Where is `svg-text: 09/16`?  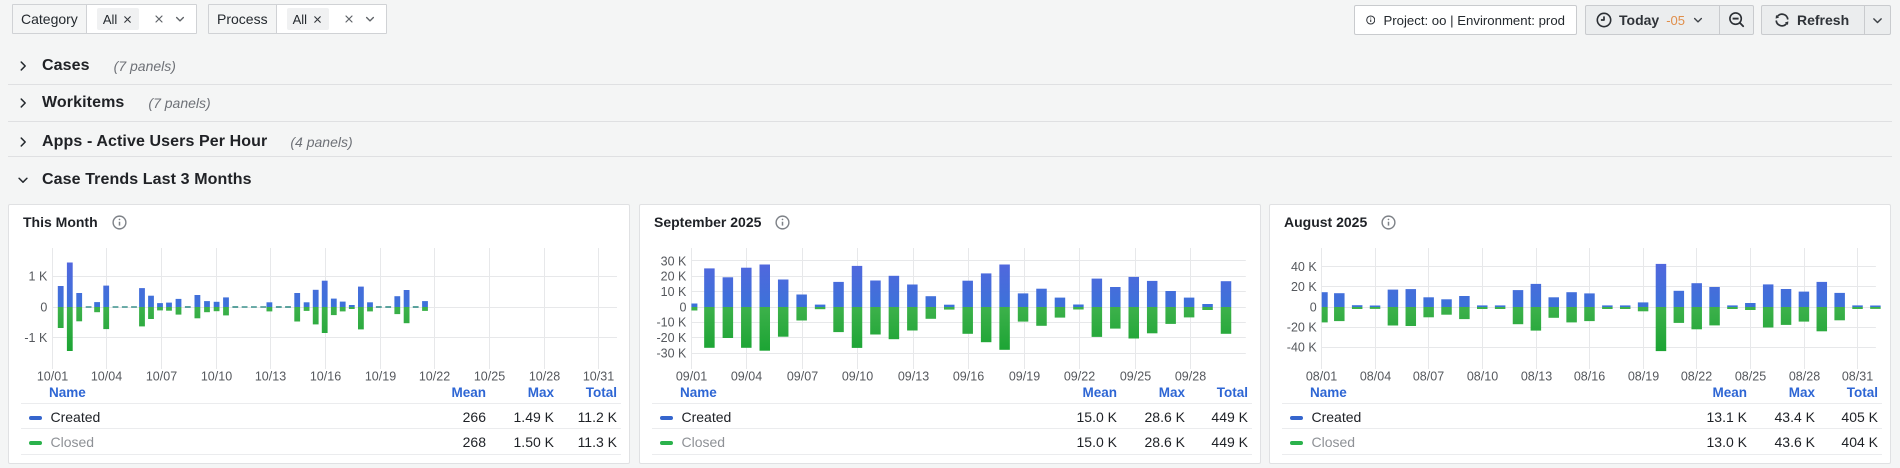 svg-text: 09/16 is located at coordinates (968, 377).